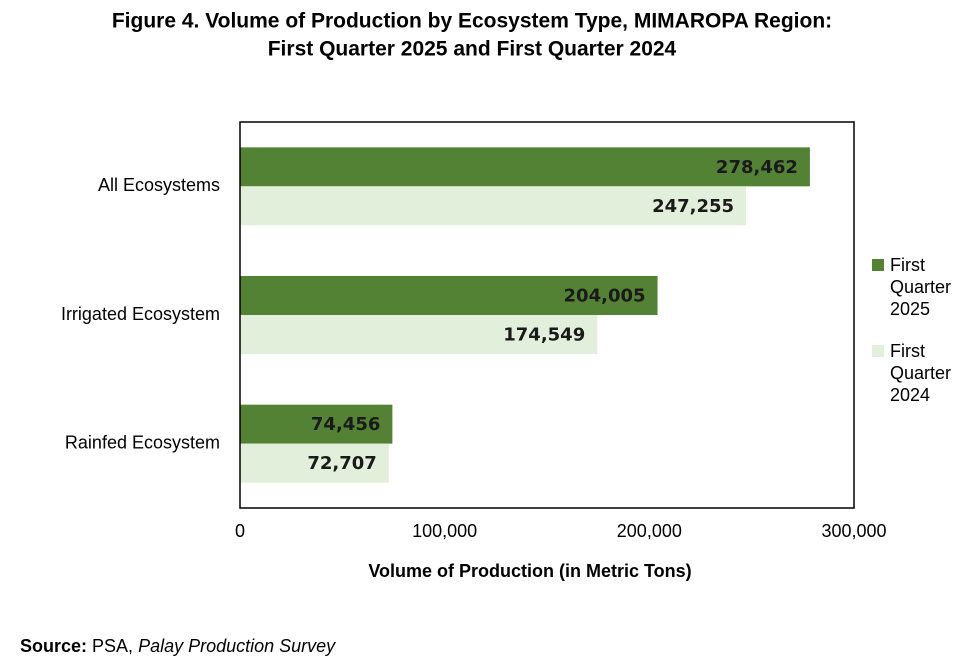 The height and width of the screenshot is (664, 976). I want to click on x-tick-label: 100,000, so click(444, 531).